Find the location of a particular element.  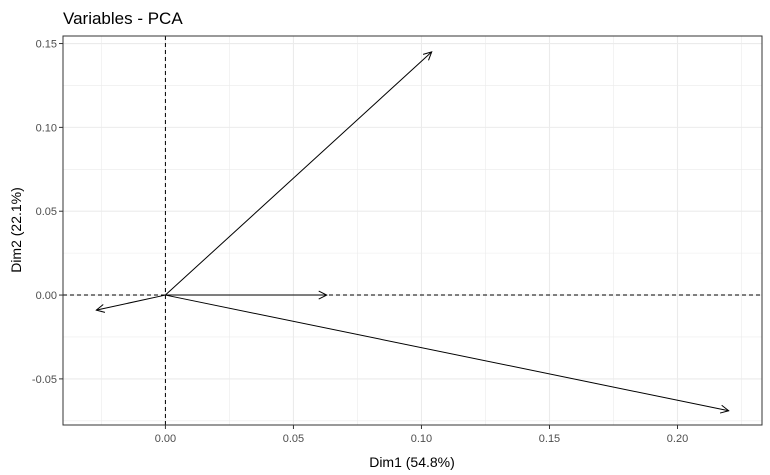

y-tick-label: 0.05 is located at coordinates (46, 212).